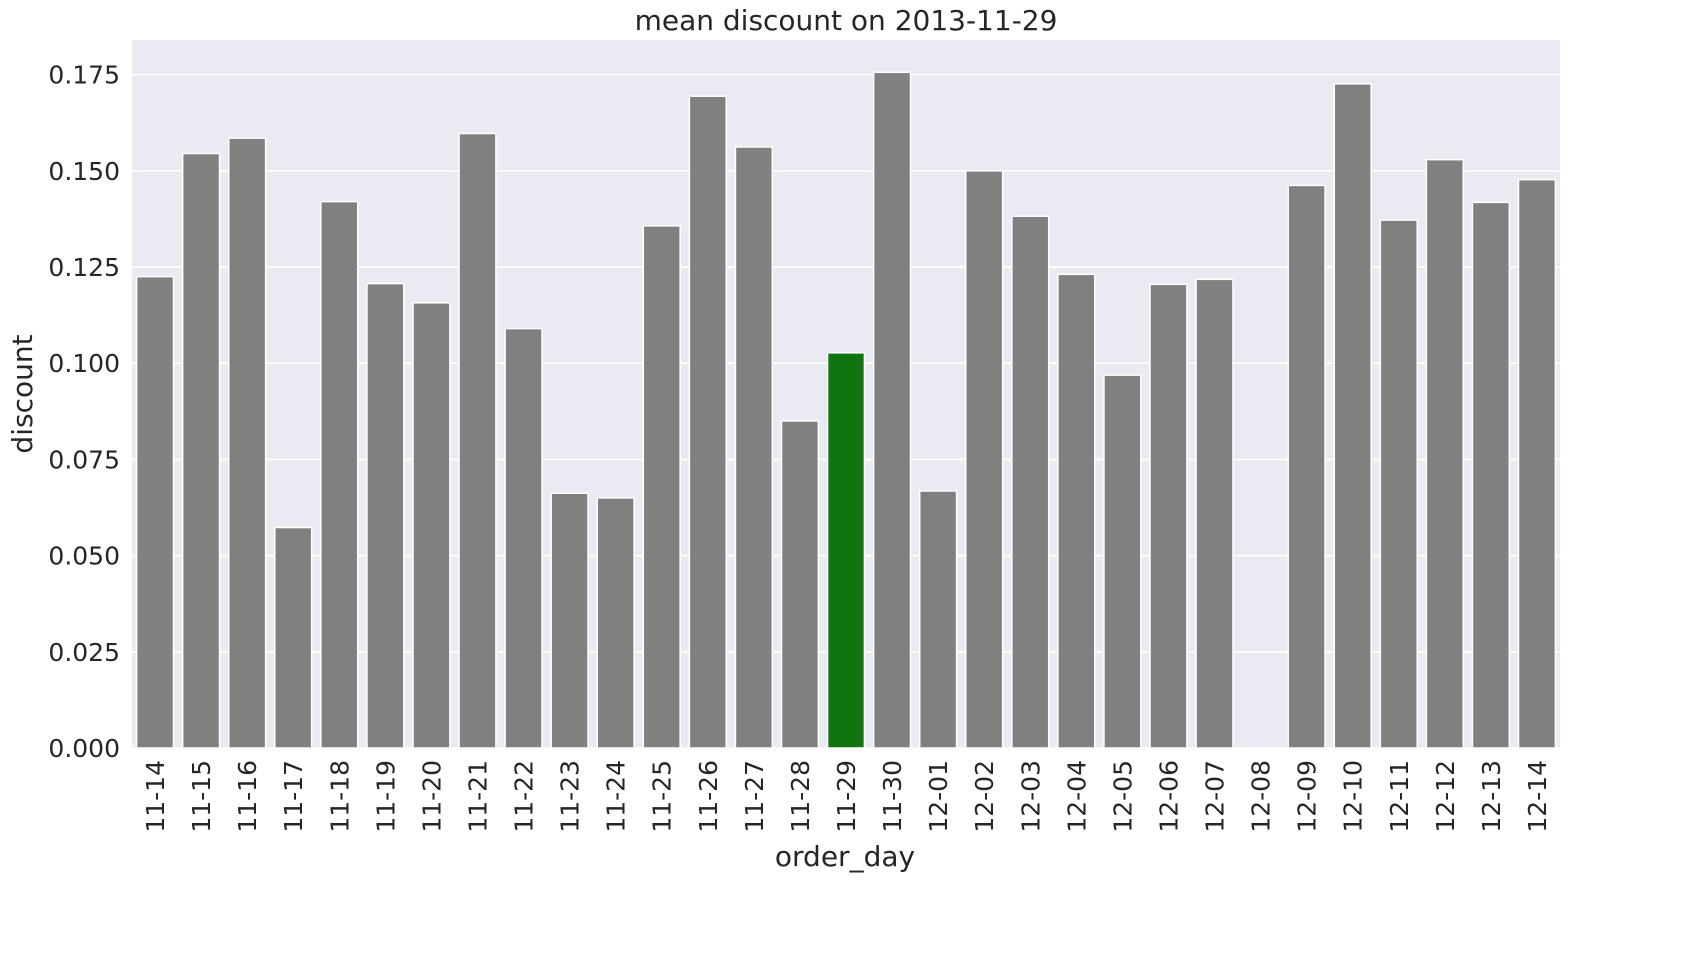  What do you see at coordinates (708, 796) in the screenshot?
I see `x-tick-label: 11-26` at bounding box center [708, 796].